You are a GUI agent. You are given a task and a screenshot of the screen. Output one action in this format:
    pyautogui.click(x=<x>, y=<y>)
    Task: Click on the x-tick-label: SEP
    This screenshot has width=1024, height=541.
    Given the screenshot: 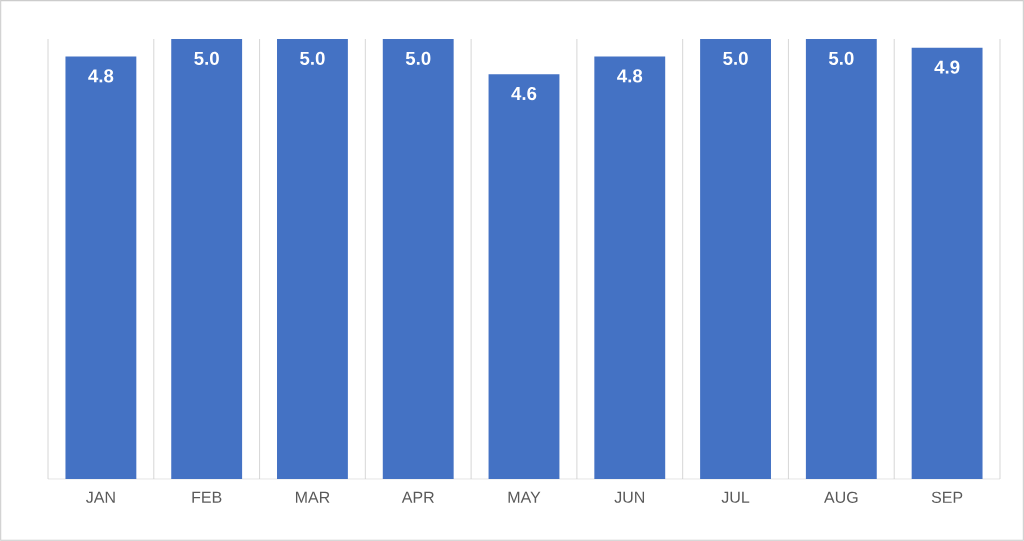 What is the action you would take?
    pyautogui.click(x=947, y=497)
    